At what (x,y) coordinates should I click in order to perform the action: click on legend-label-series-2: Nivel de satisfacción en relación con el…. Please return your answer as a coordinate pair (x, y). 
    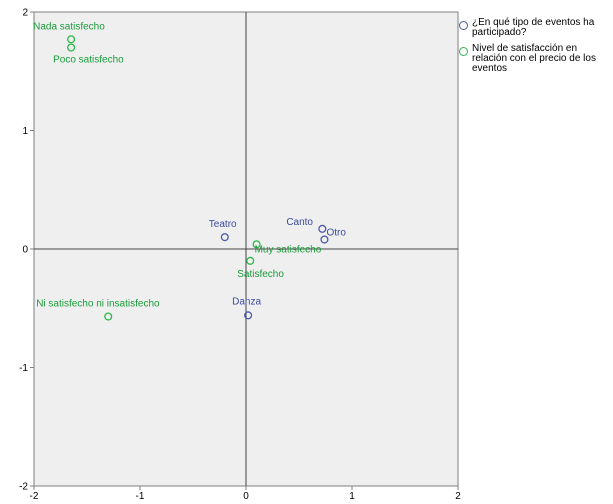
    Looking at the image, I should click on (534, 58).